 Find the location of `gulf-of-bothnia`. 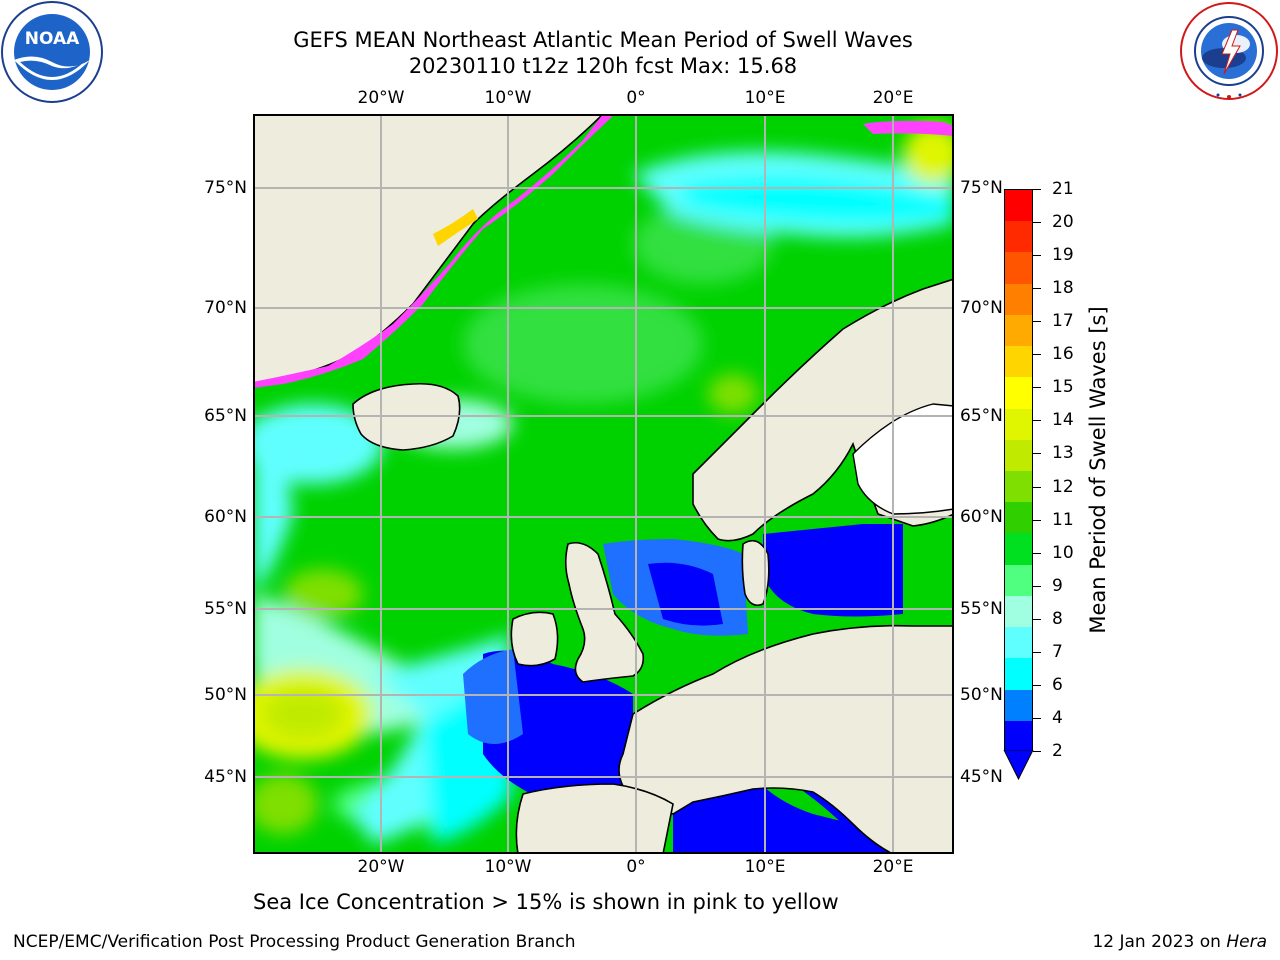

gulf-of-bothnia is located at coordinates (903, 459).